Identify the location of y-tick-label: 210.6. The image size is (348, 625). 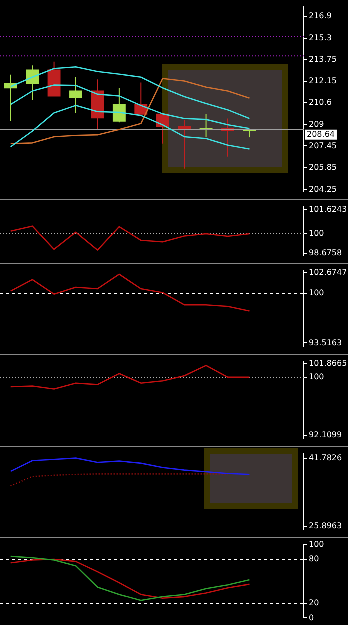
(320, 103).